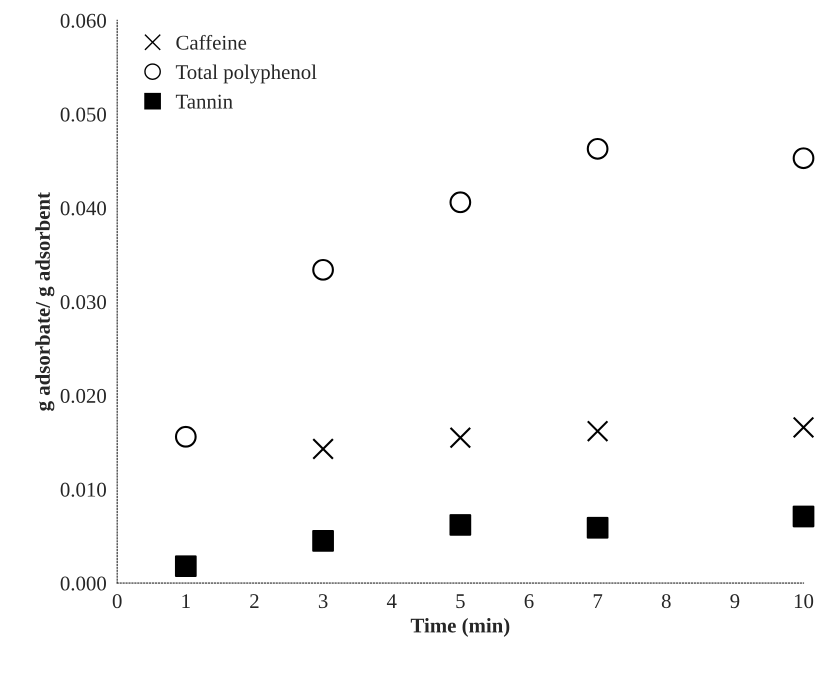 This screenshot has height=678, width=837. I want to click on x-axis-title: Time (min), so click(460, 627).